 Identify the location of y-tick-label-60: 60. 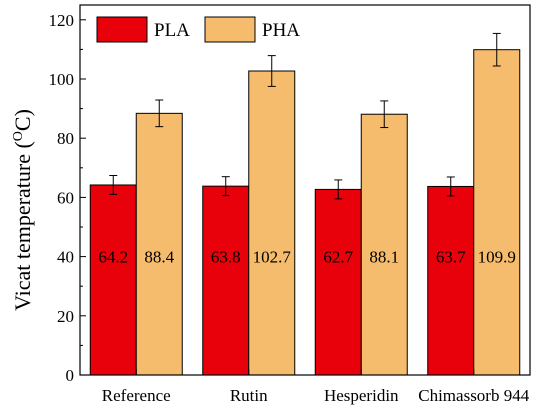
(65, 197).